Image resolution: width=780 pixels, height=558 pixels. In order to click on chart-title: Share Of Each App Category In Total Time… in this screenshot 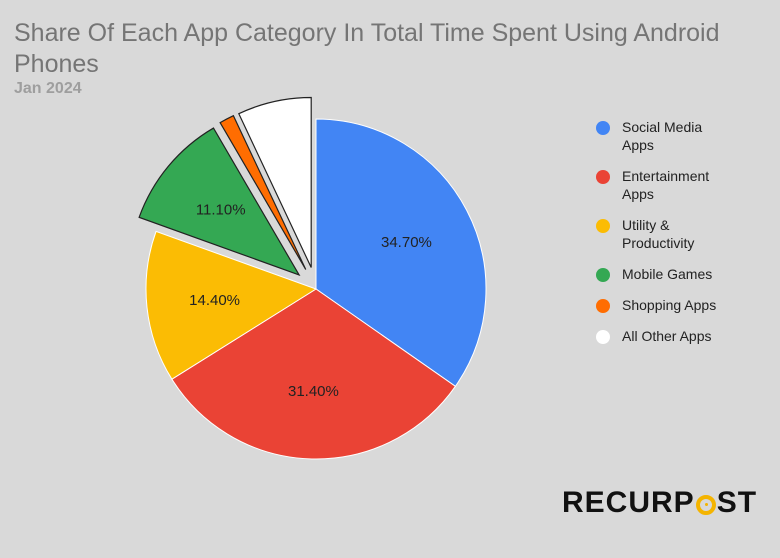, I will do `click(367, 48)`.